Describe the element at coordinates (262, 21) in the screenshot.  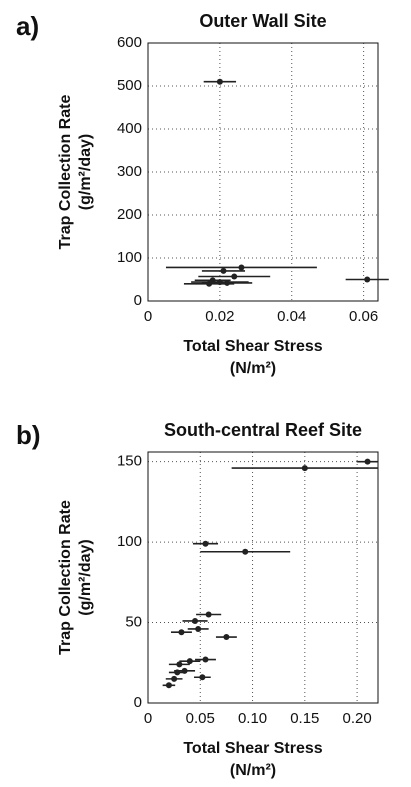
I see `chart-title: Outer Wall Site` at that location.